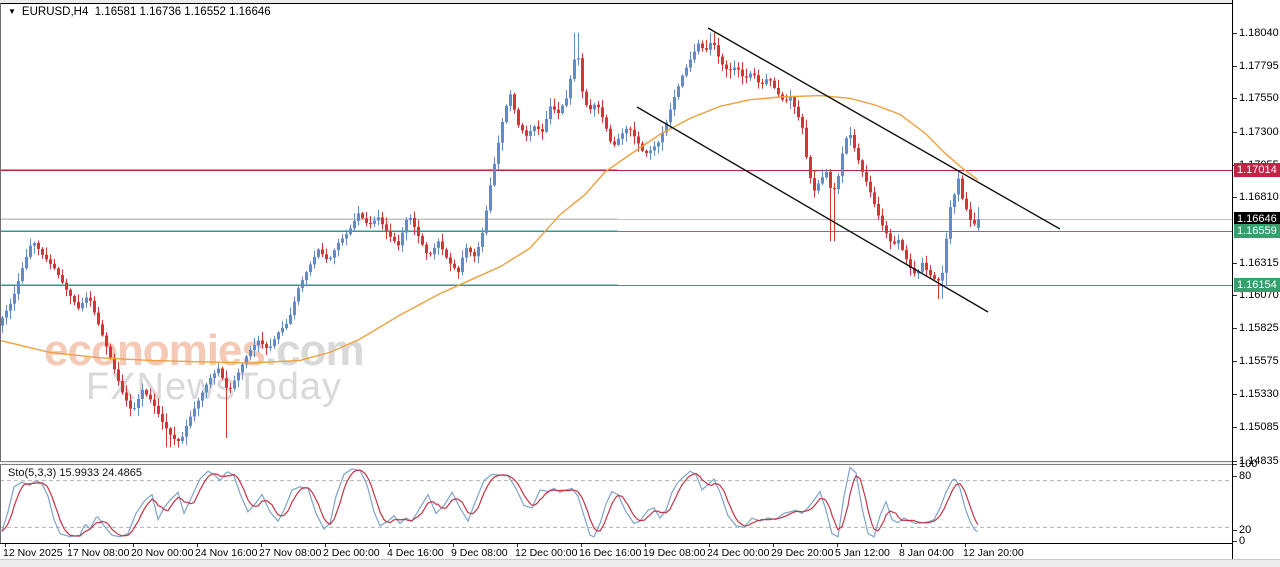 This screenshot has height=567, width=1280. I want to click on price-axis-tick: 1.16070, so click(1256, 295).